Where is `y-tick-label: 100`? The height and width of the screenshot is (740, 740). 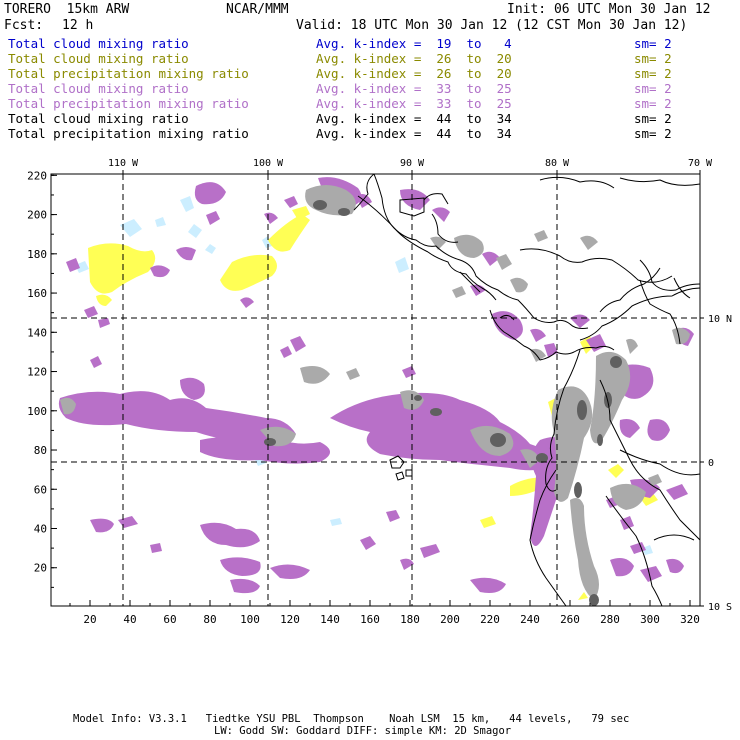
y-tick-label: 100 is located at coordinates (37, 411).